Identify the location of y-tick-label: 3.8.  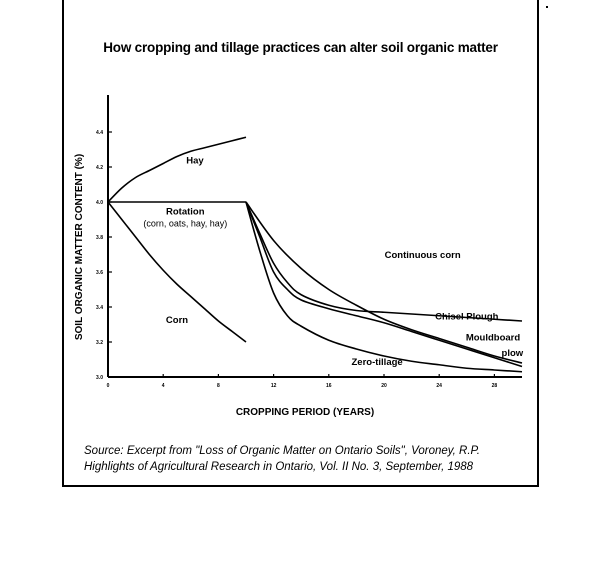
(99, 238).